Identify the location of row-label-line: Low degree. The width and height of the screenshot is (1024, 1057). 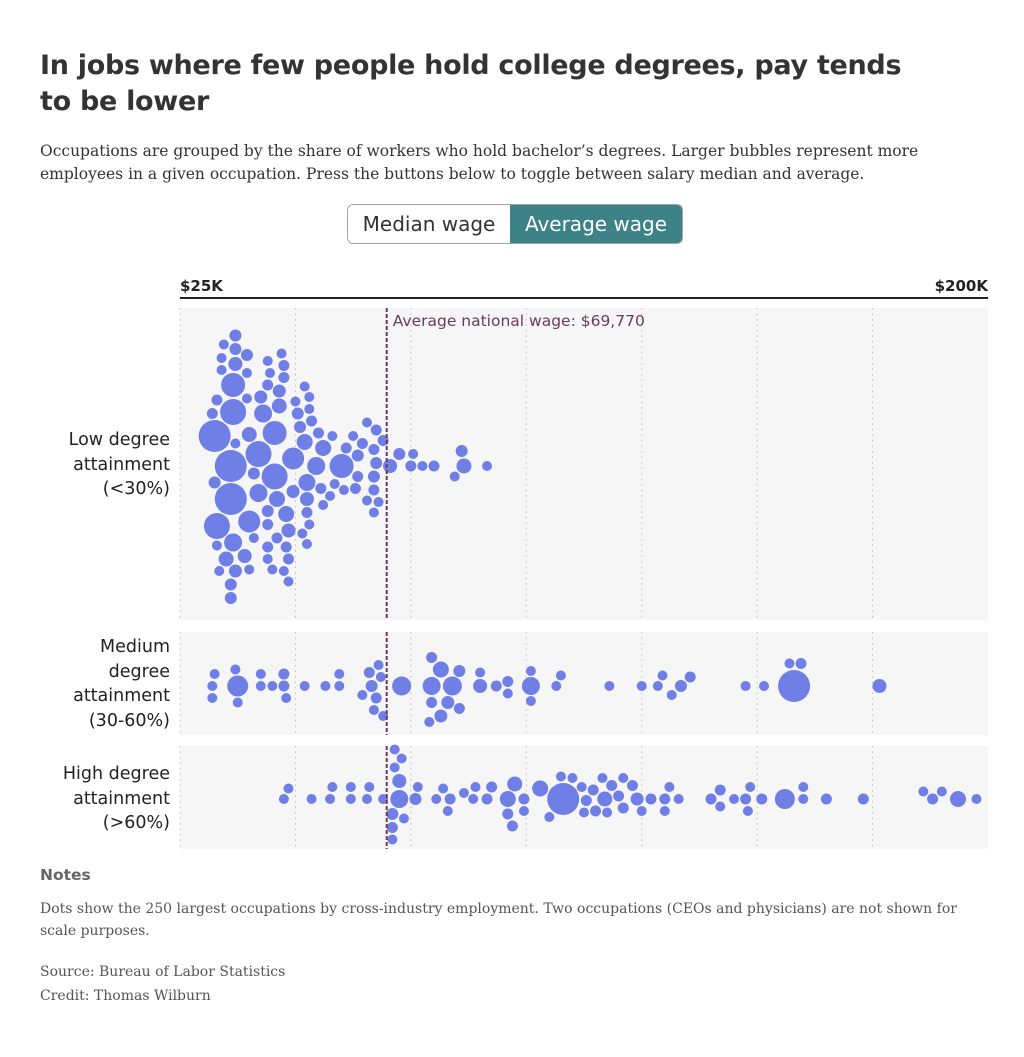
(119, 440).